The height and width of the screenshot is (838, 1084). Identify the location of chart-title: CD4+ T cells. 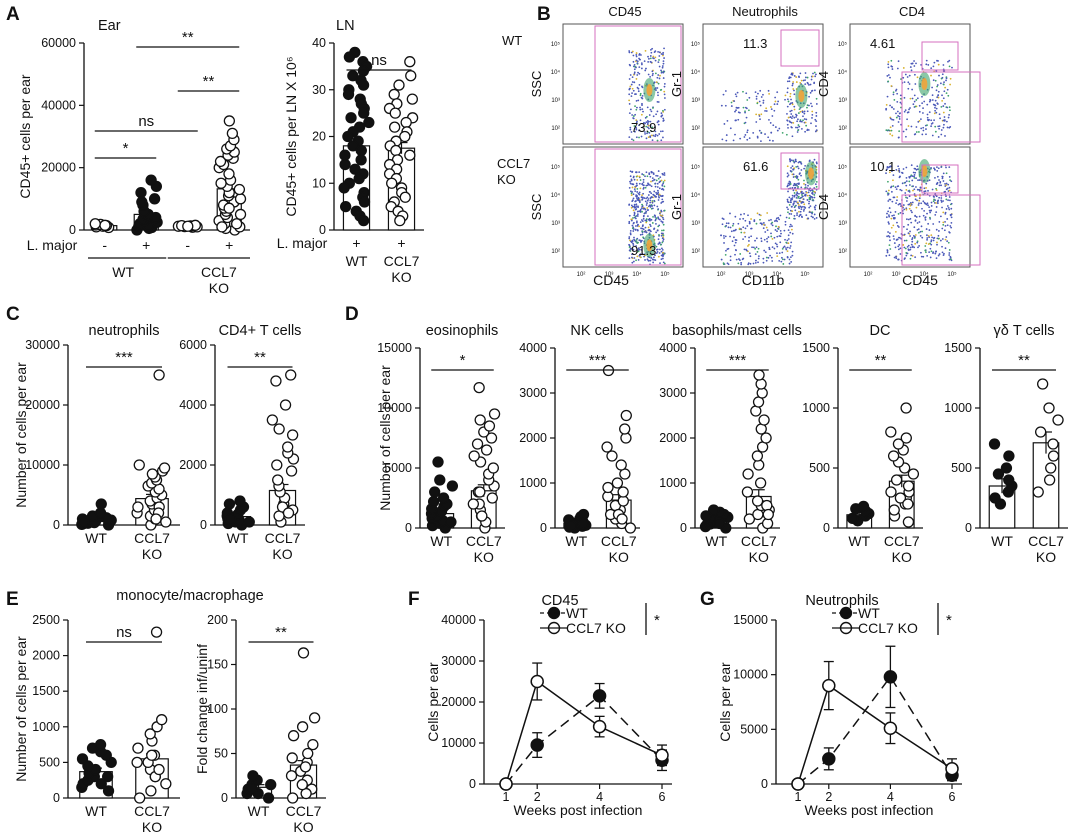
(260, 331).